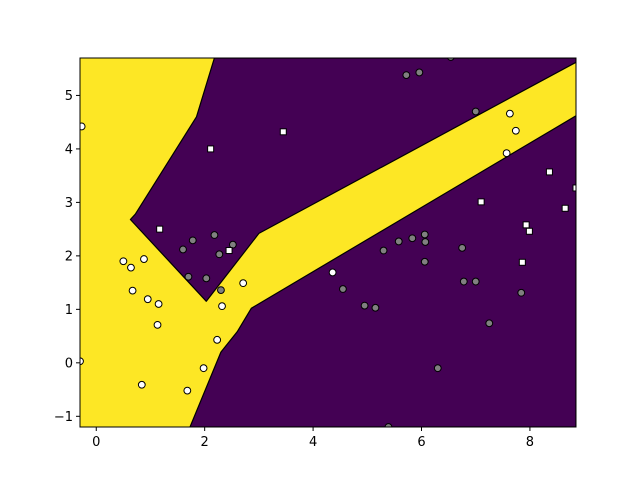  I want to click on x-tick-label: 6, so click(421, 442).